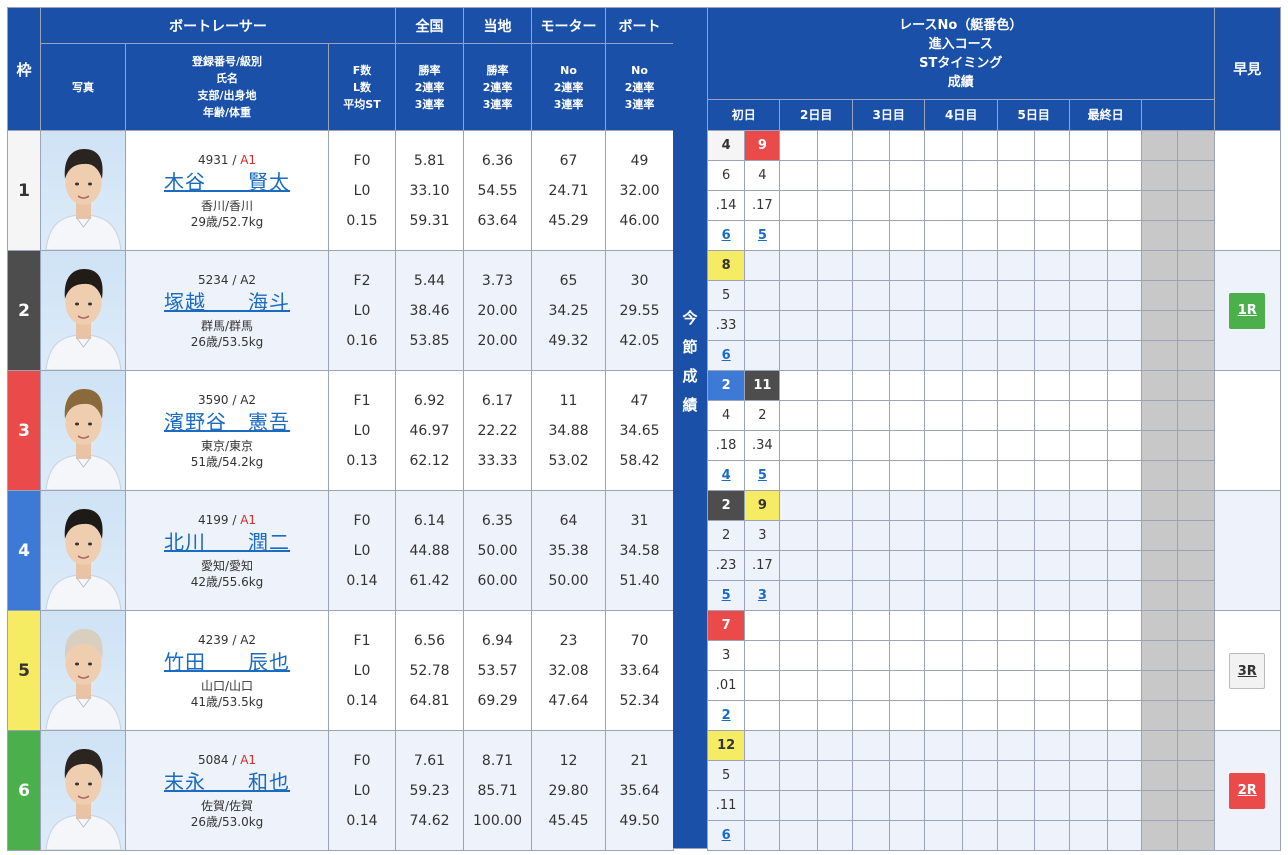 The image size is (1288, 855). Describe the element at coordinates (762, 595) in the screenshot. I see `race-result-link: 3` at that location.